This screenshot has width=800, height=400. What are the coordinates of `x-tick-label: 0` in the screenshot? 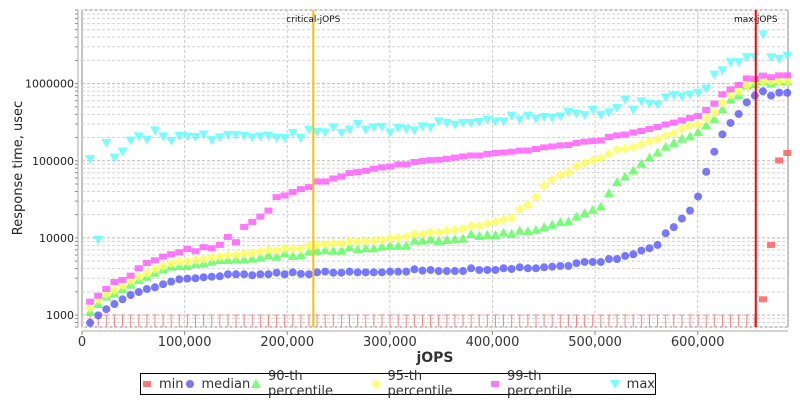 It's located at (82, 342).